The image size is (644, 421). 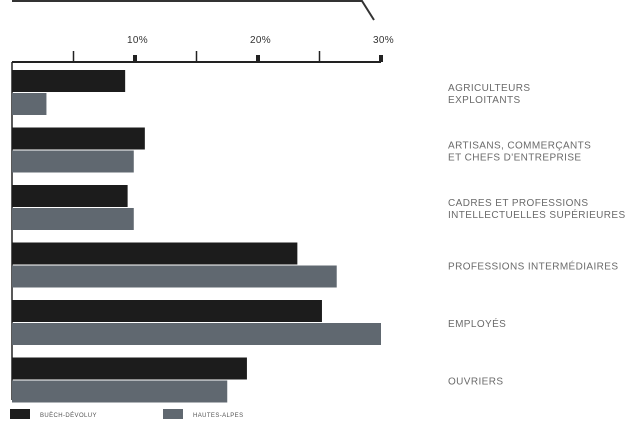 I want to click on category-label: ET CHEFS D'ENTREPRISE, so click(x=514, y=158).